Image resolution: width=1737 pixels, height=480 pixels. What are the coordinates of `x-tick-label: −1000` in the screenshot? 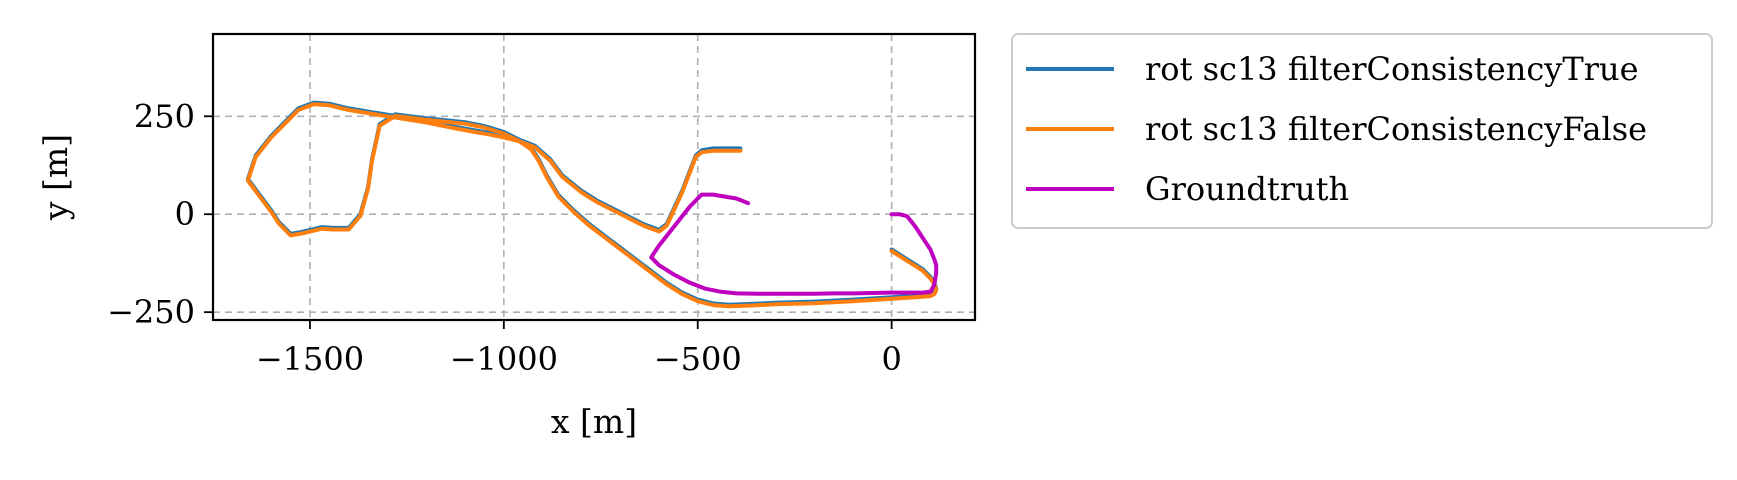 It's located at (504, 359).